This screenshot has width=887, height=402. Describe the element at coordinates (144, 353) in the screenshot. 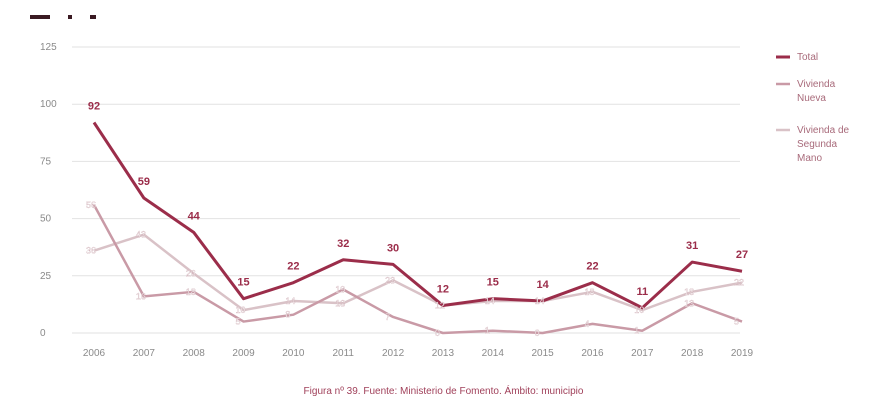

I see `x-tick-label: 2007` at that location.